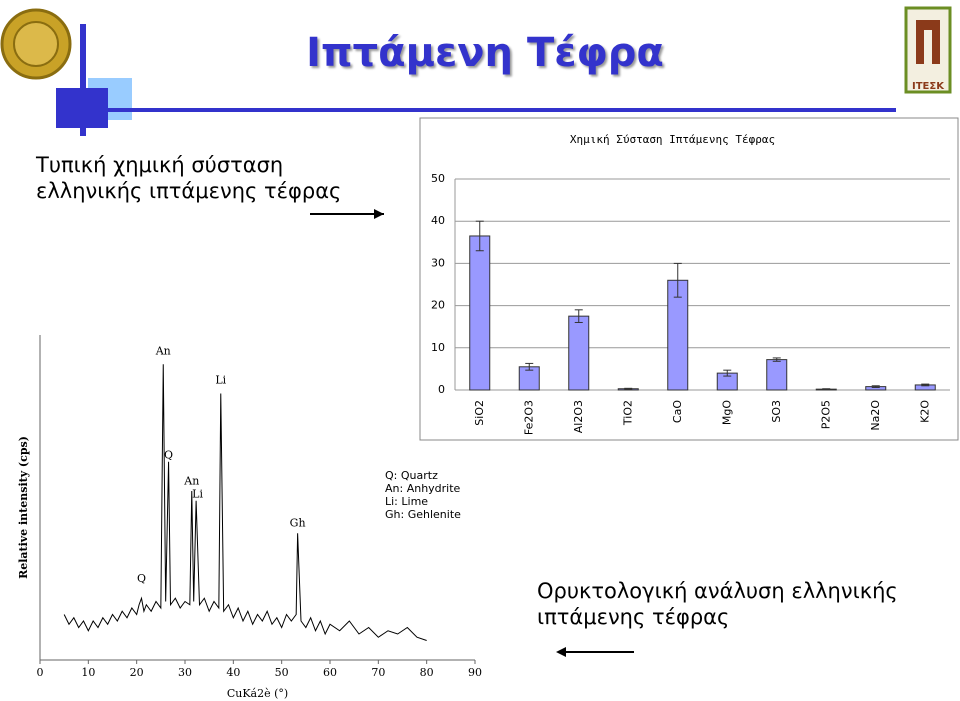  Describe the element at coordinates (438, 178) in the screenshot. I see `y-tick-label: 50` at that location.